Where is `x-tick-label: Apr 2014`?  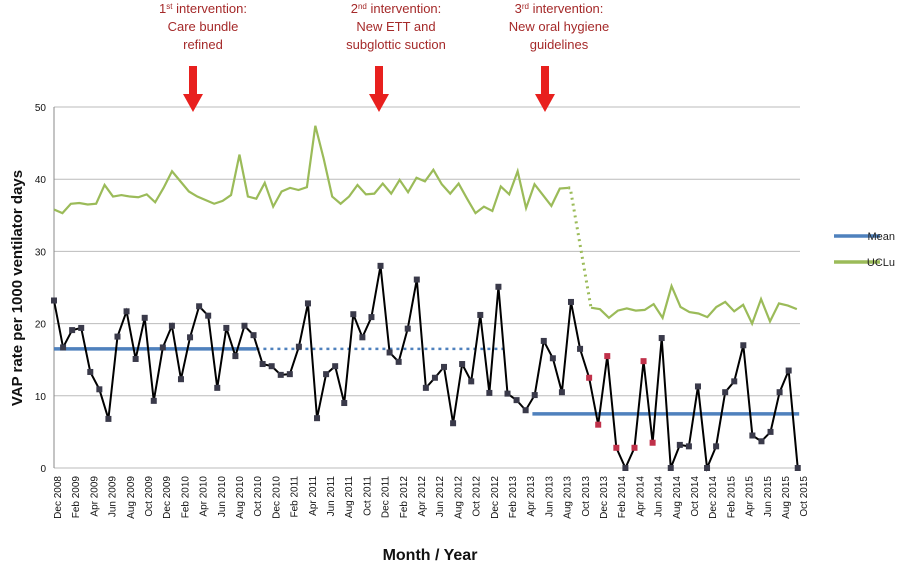
x-tick-label: Apr 2014 is located at coordinates (640, 496).